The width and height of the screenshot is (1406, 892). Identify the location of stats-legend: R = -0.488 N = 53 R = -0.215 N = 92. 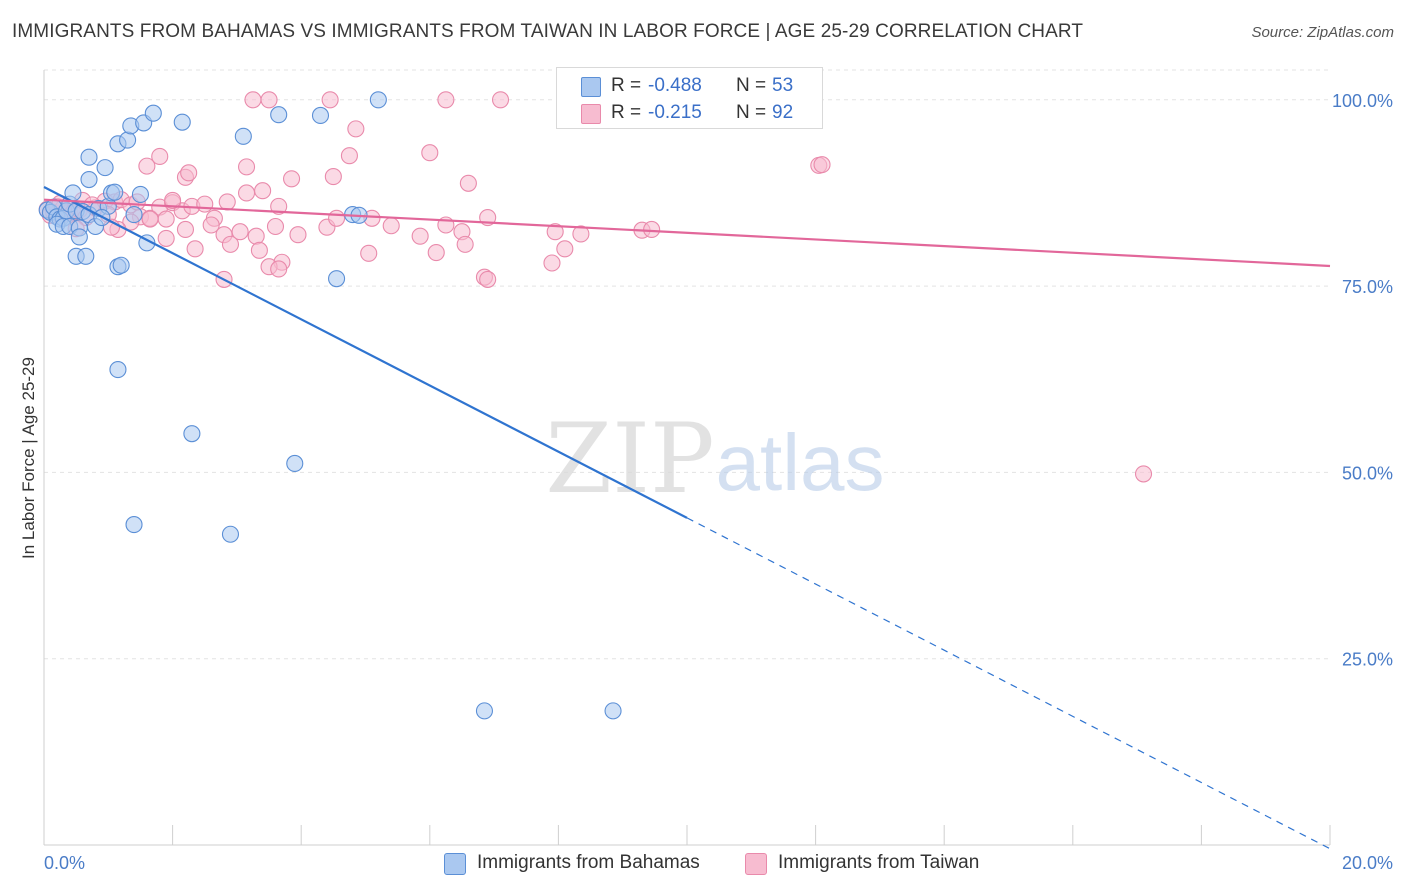
(689, 98).